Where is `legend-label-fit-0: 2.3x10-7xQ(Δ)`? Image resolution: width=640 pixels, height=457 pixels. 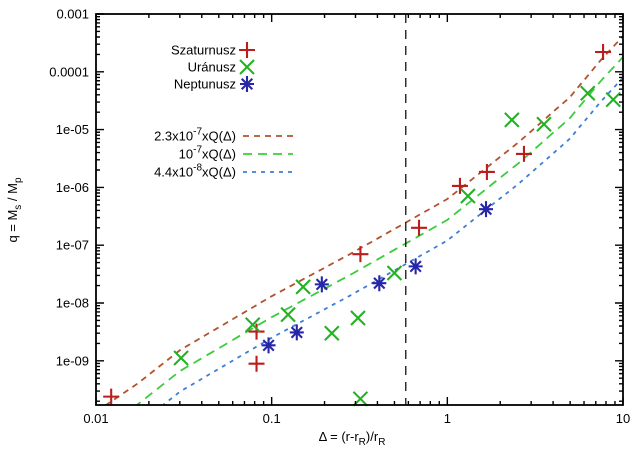
legend-label-fit-0: 2.3x10-7xQ(Δ) is located at coordinates (195, 135).